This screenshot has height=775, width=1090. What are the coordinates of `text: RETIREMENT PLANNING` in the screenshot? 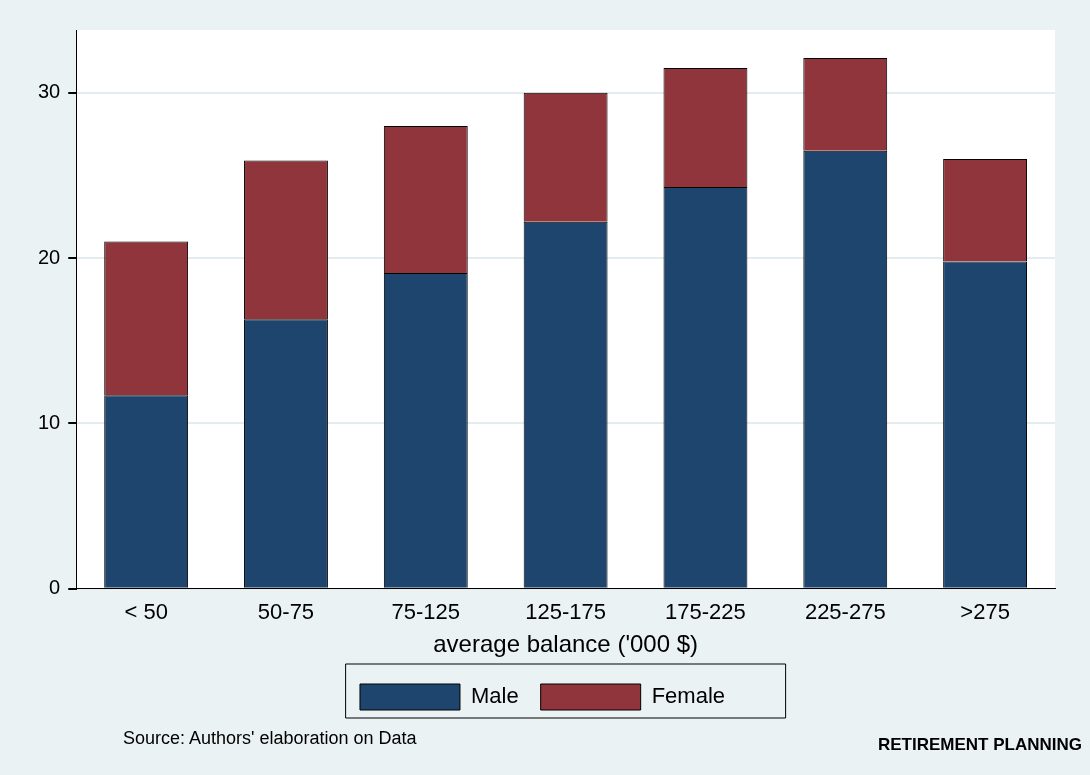 It's located at (980, 745).